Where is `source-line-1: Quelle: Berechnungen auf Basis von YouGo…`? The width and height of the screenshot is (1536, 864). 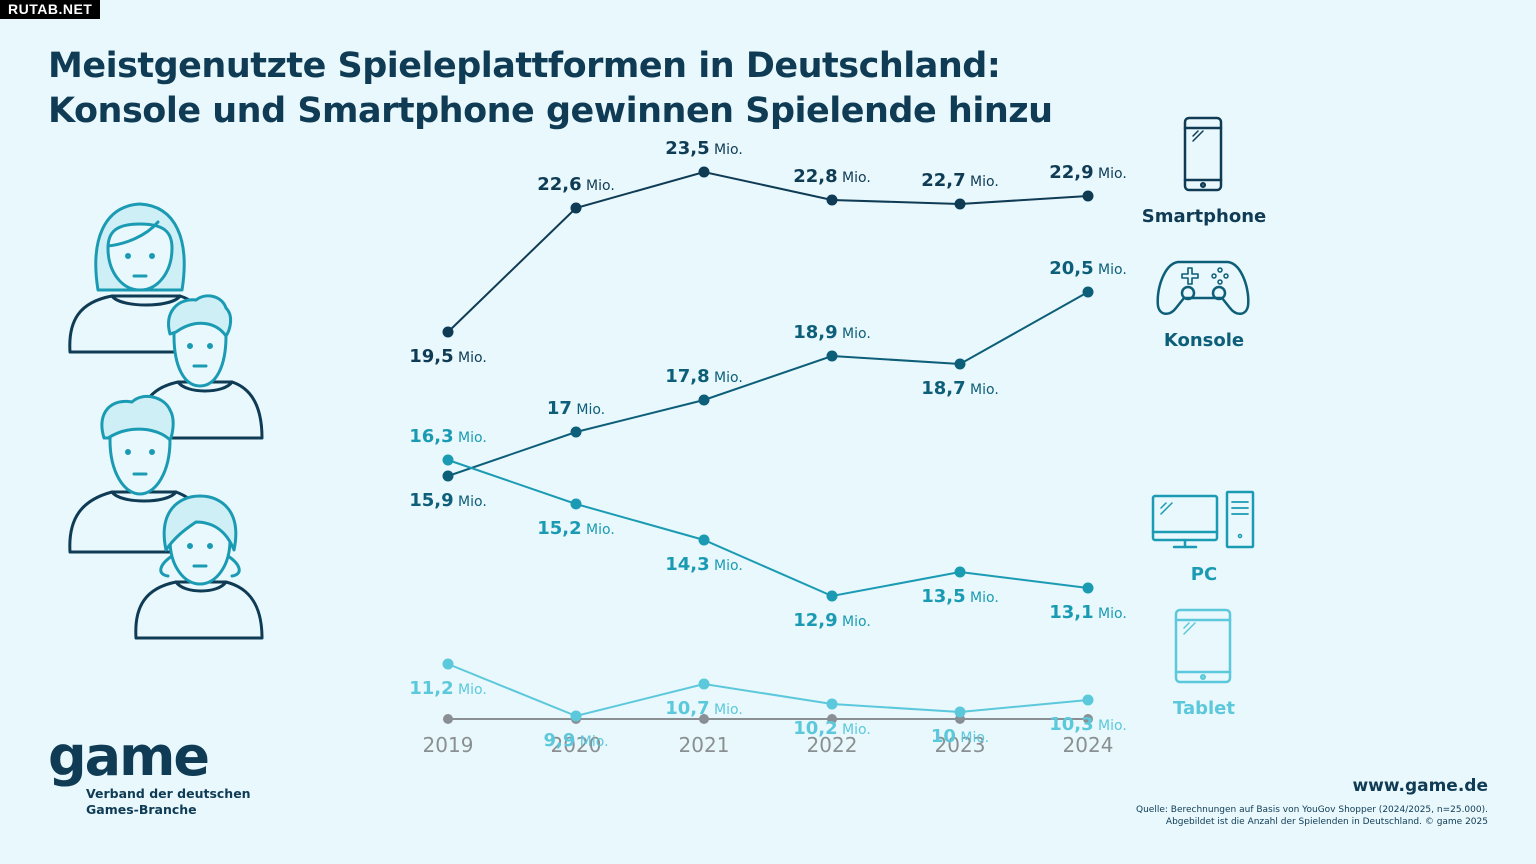 source-line-1: Quelle: Berechnungen auf Basis von YouGo… is located at coordinates (1312, 810).